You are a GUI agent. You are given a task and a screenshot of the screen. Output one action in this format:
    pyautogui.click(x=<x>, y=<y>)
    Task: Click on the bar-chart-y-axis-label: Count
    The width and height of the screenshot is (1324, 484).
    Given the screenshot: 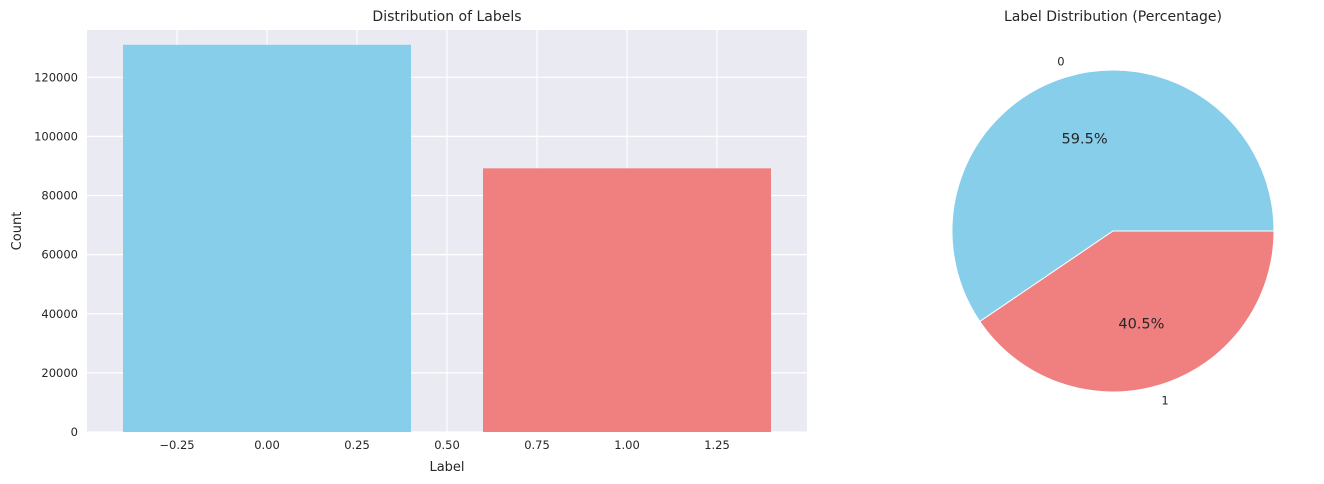 What is the action you would take?
    pyautogui.click(x=17, y=231)
    